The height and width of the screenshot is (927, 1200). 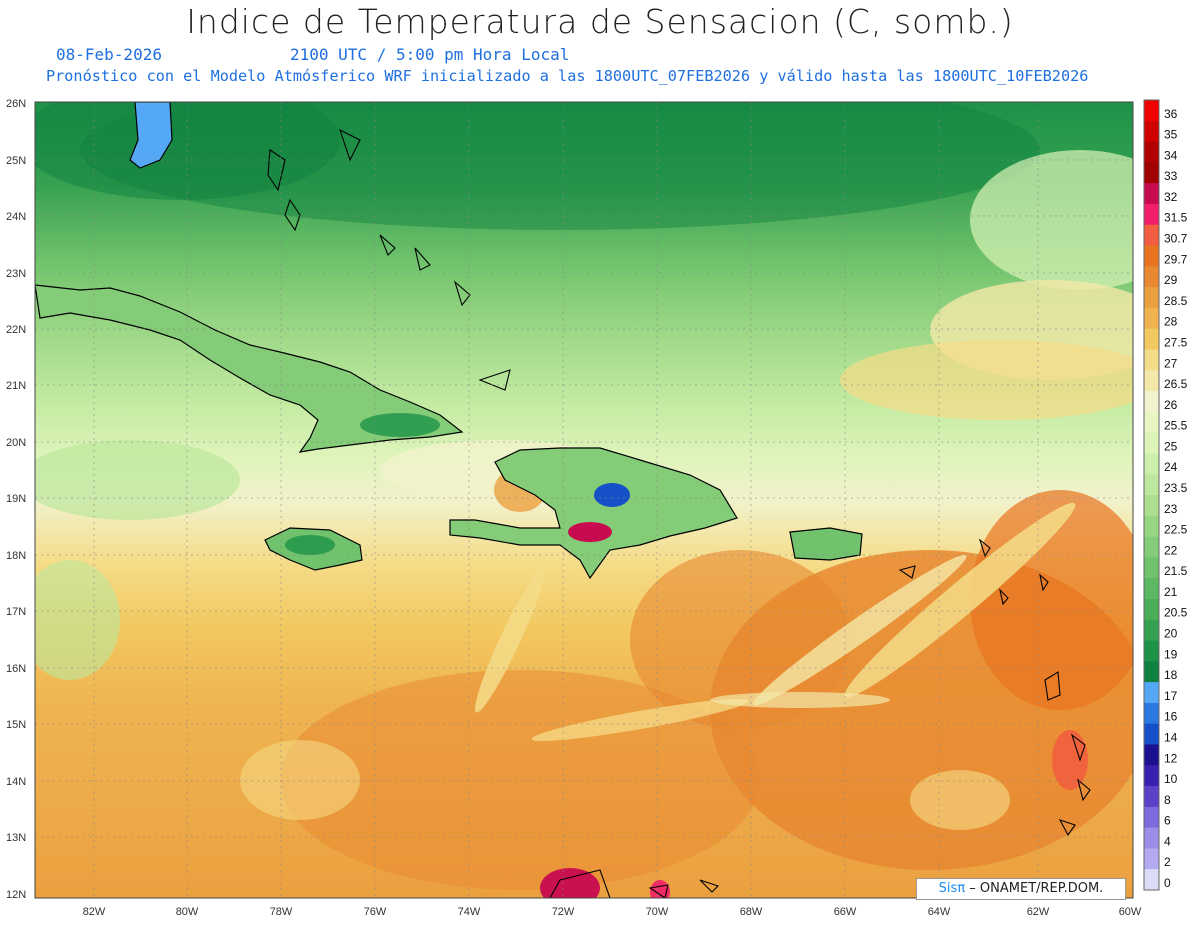 I want to click on lat-tick: 24N, so click(x=16, y=217).